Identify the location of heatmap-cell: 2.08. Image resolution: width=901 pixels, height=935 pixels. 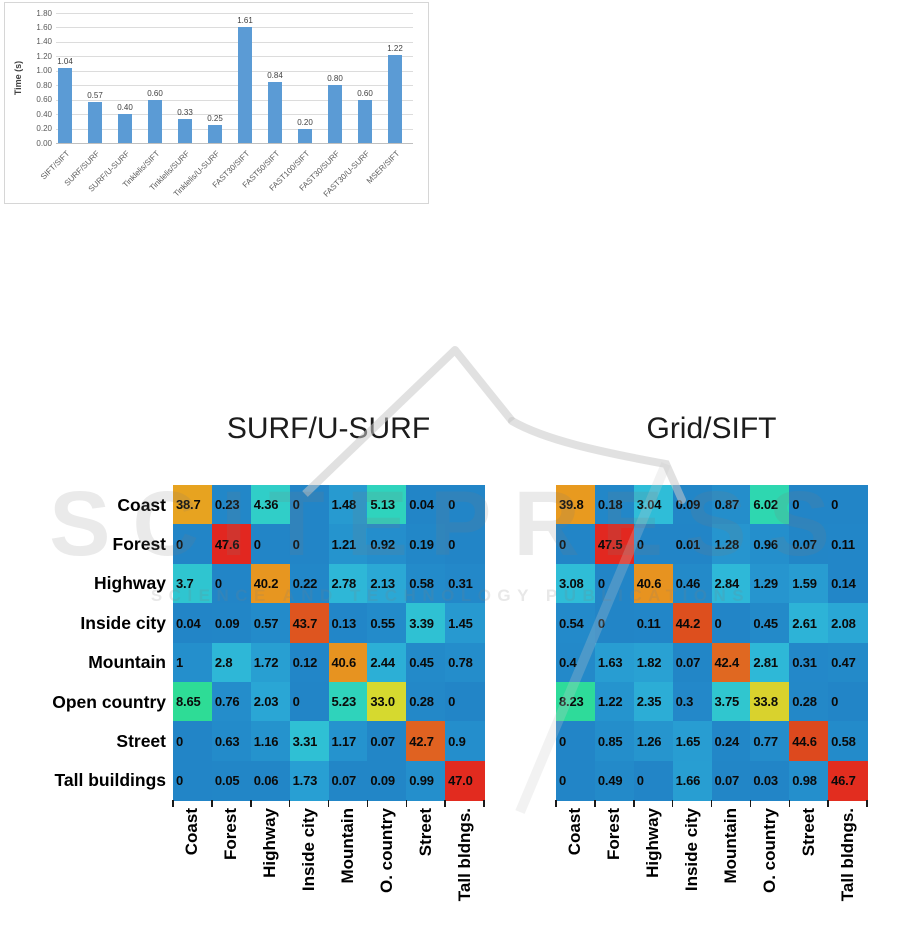
(848, 623).